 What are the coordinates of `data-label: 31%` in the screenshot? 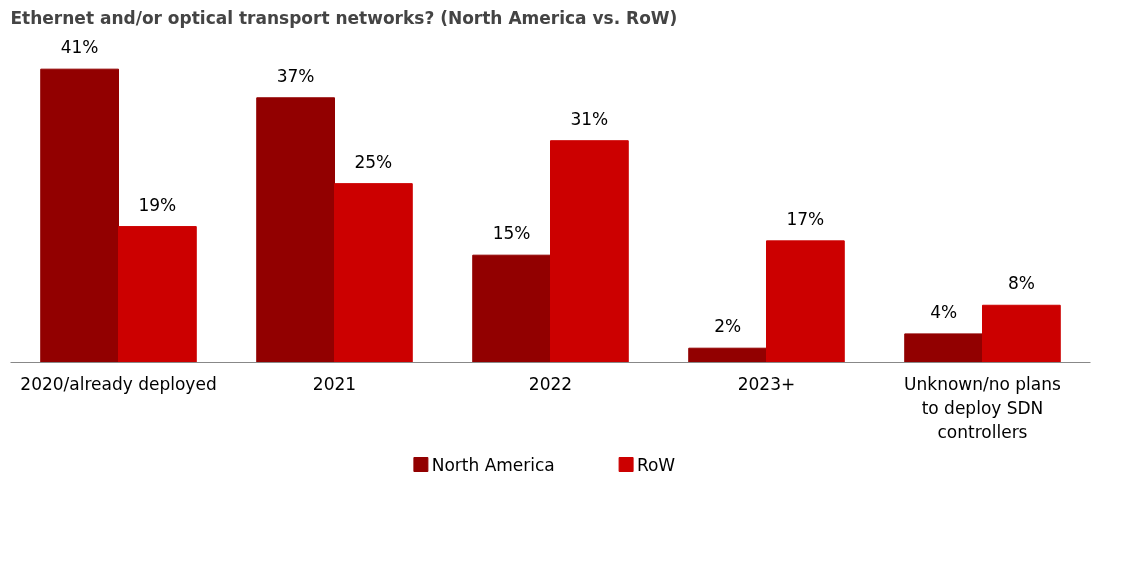 It's located at (589, 118).